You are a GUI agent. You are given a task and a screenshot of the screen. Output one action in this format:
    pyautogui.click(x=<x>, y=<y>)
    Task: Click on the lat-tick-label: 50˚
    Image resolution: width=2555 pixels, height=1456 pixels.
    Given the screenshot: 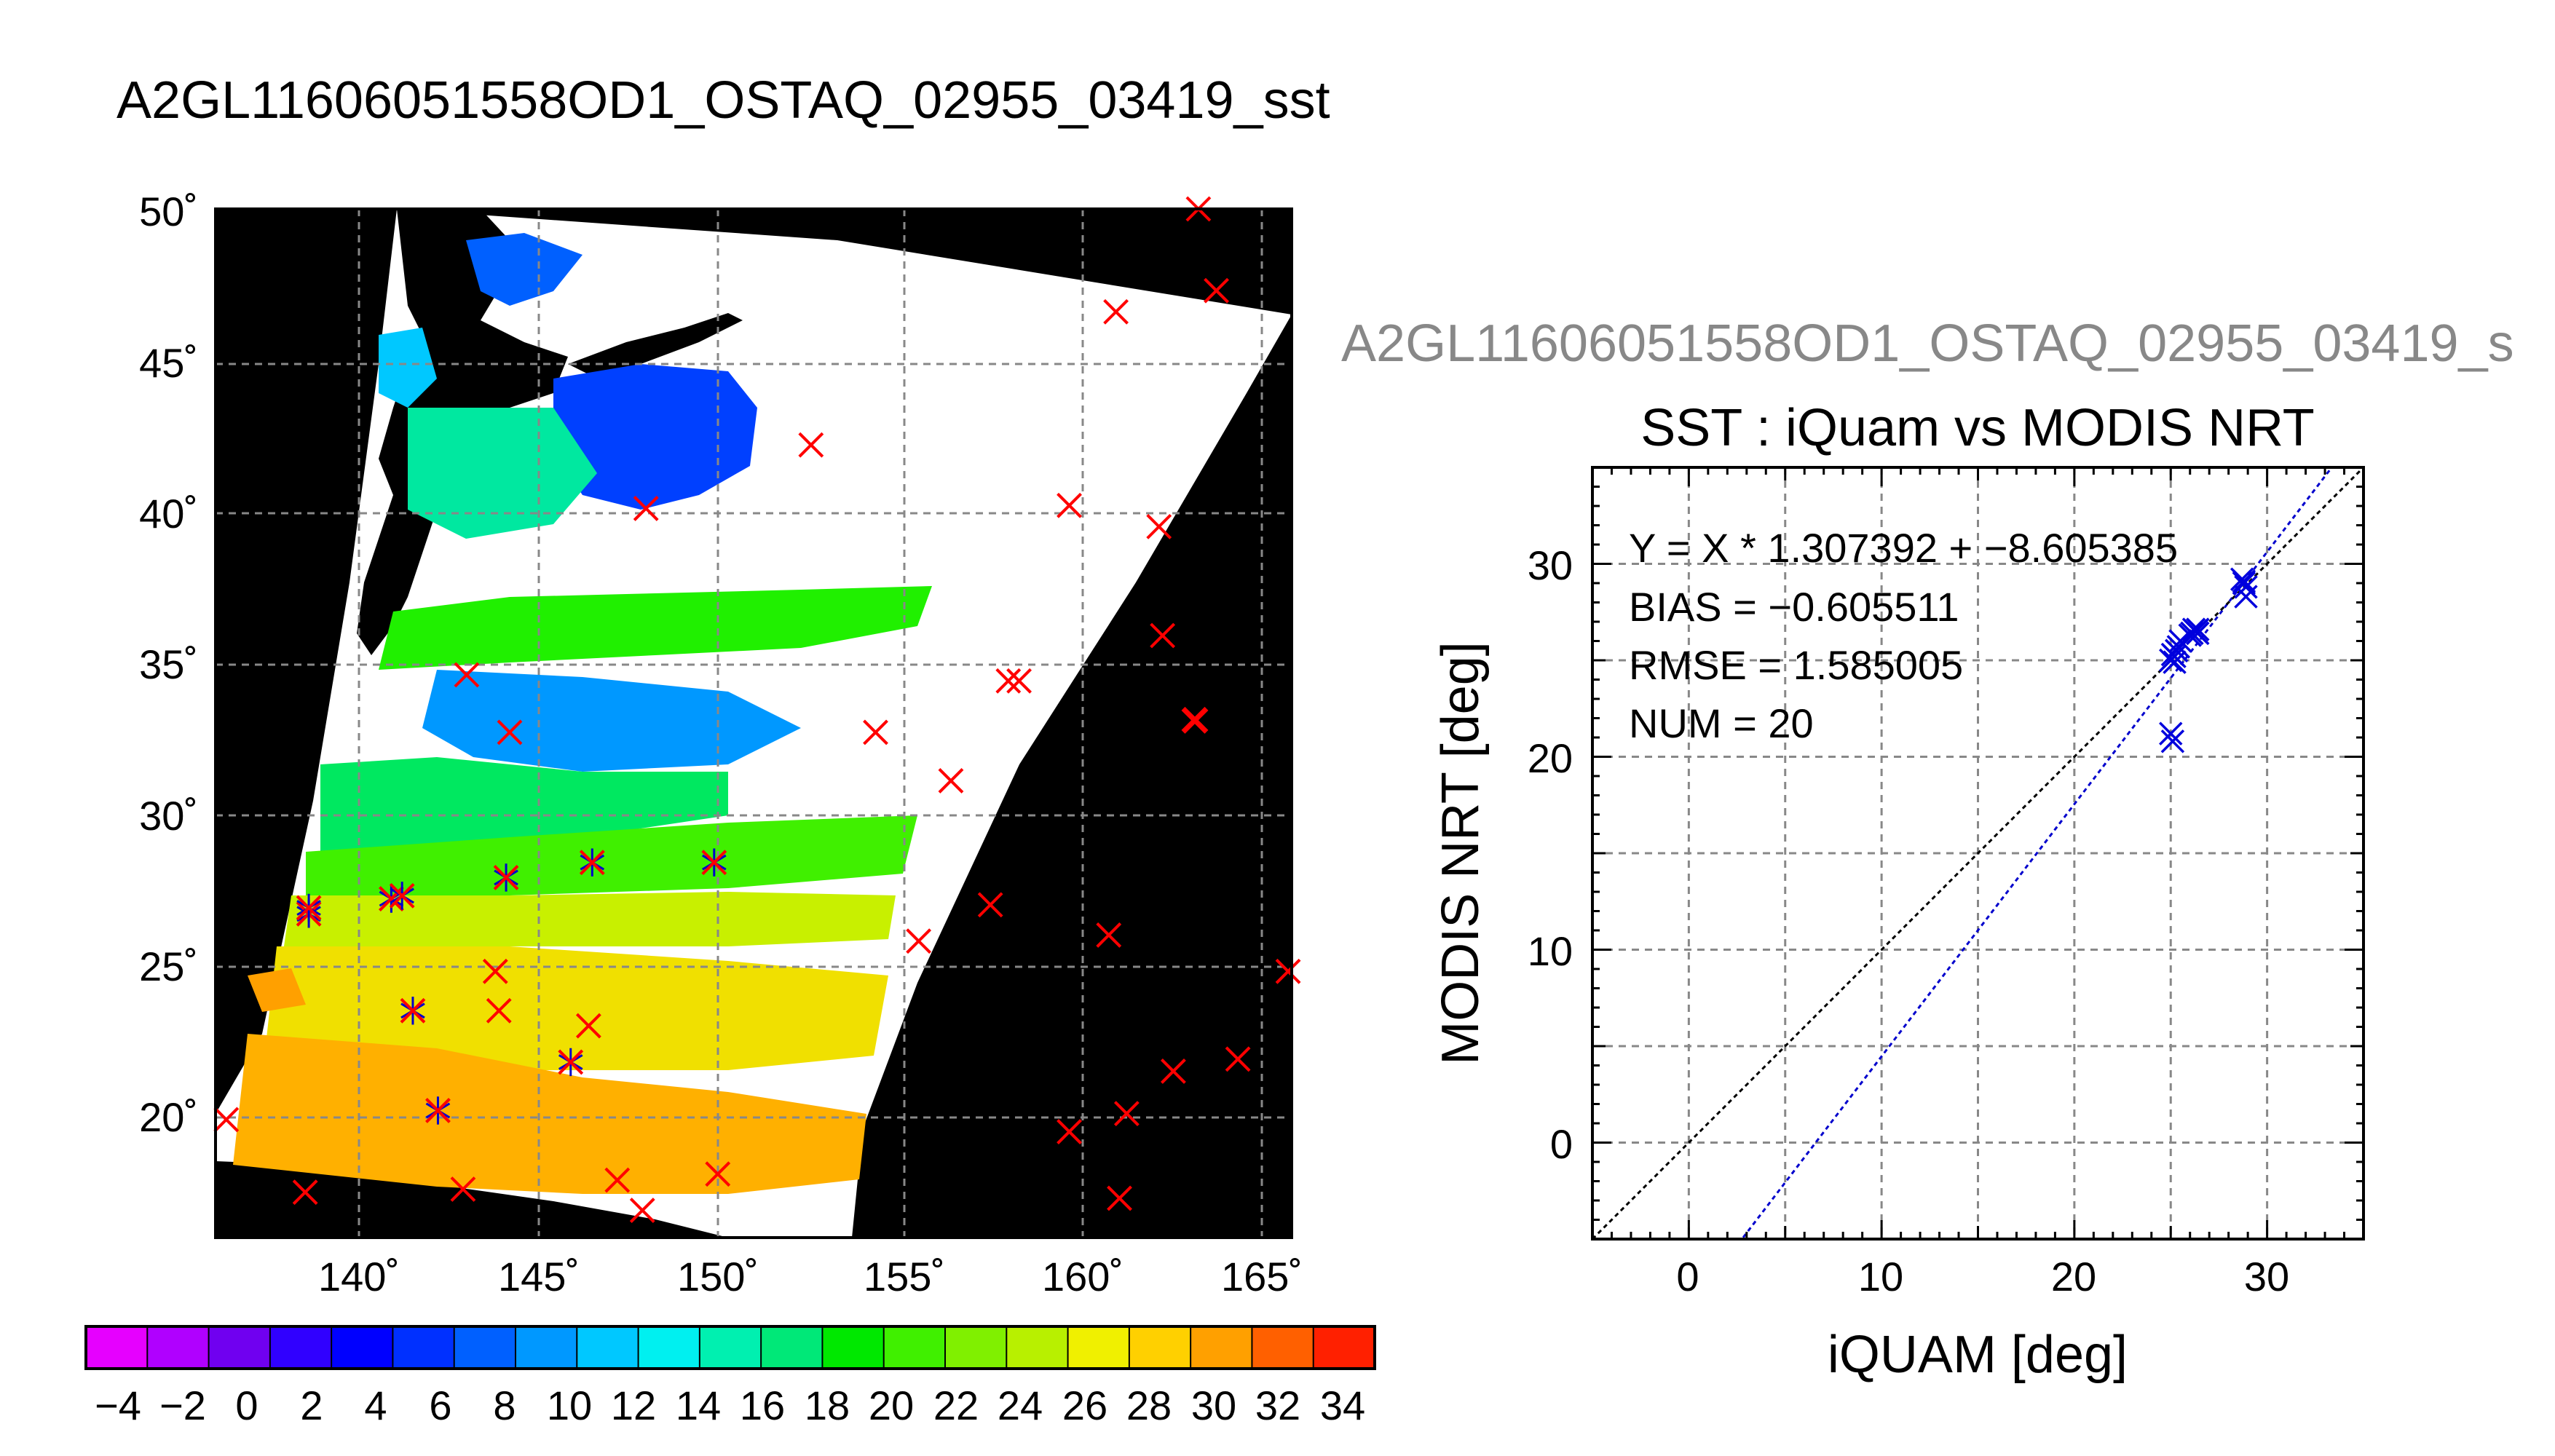 What is the action you would take?
    pyautogui.click(x=168, y=211)
    